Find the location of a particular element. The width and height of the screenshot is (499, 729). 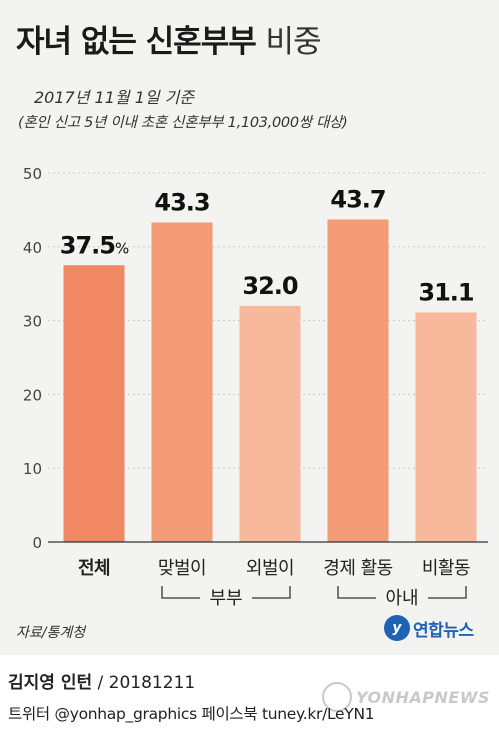

x-tick-label: 맞벌이 is located at coordinates (182, 568).